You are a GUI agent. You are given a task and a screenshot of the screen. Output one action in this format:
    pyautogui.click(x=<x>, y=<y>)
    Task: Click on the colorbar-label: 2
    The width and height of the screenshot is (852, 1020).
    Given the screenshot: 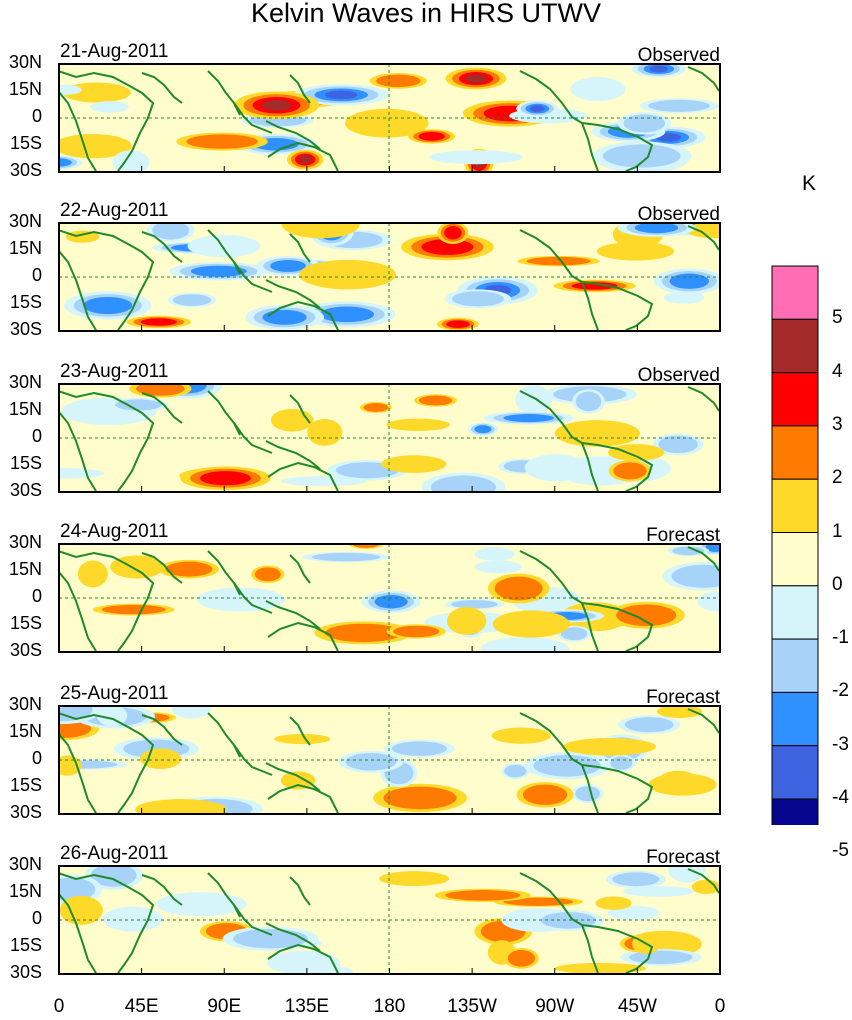 What is the action you would take?
    pyautogui.click(x=837, y=478)
    